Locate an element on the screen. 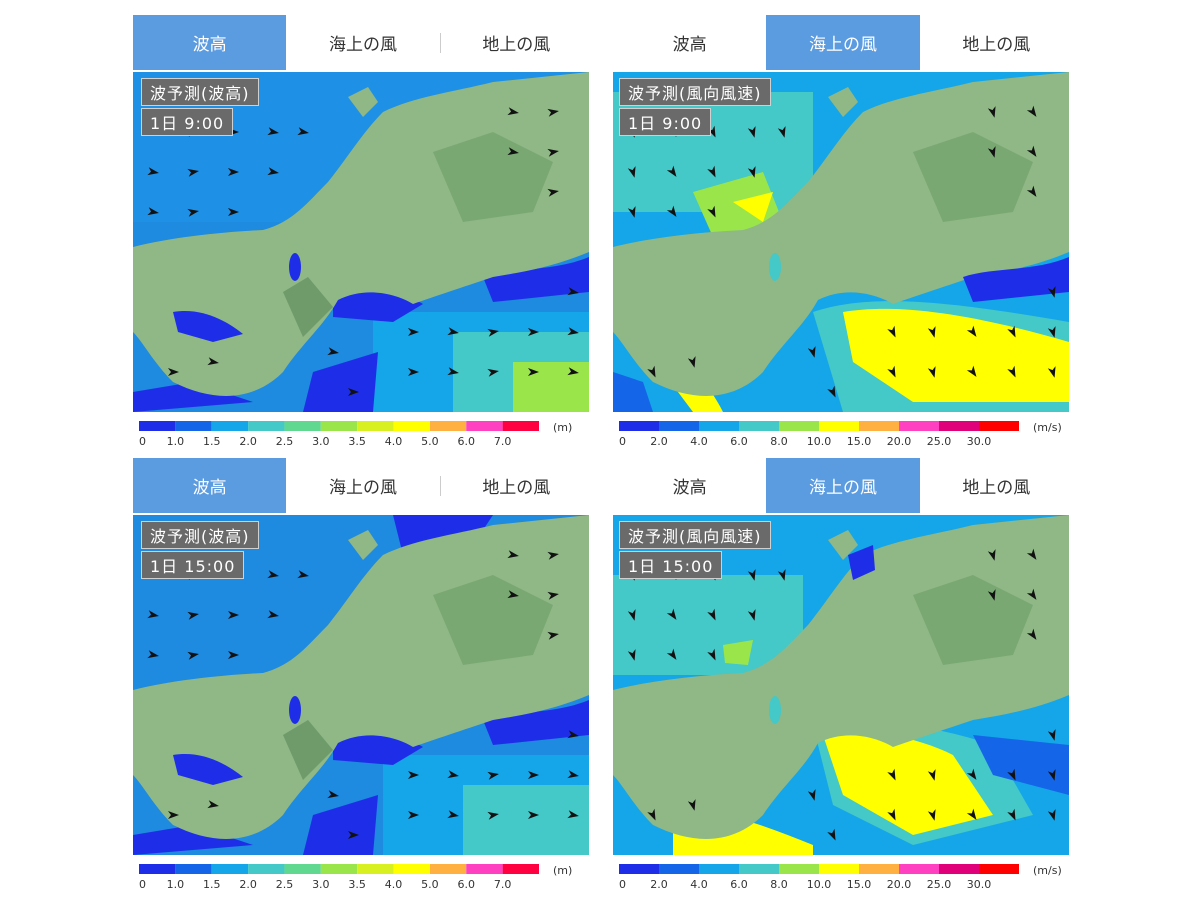  color-legend: 0 1.0 1.5 2.0 2.5 3.0 3.5 4.0 5.0 6.0 7.0 (m) is located at coordinates (363, 878).